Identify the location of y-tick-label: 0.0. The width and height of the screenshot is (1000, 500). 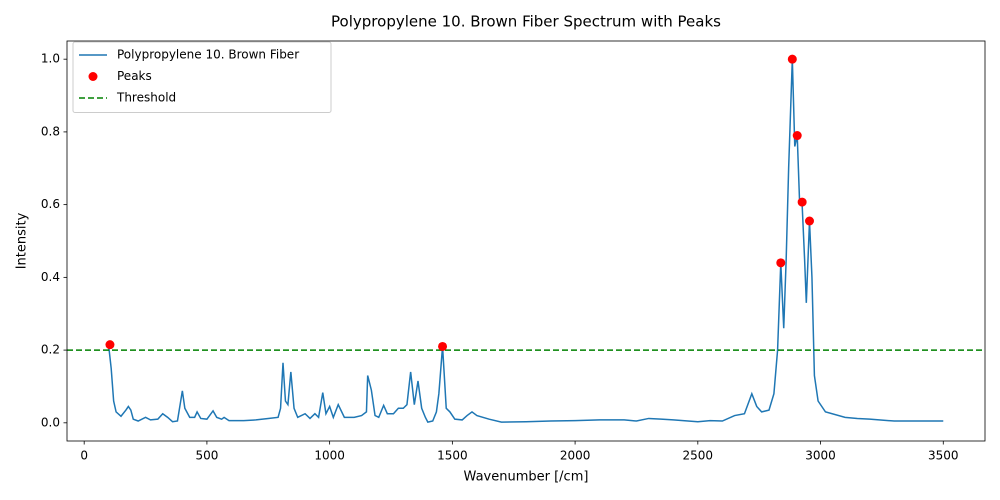
(50, 422).